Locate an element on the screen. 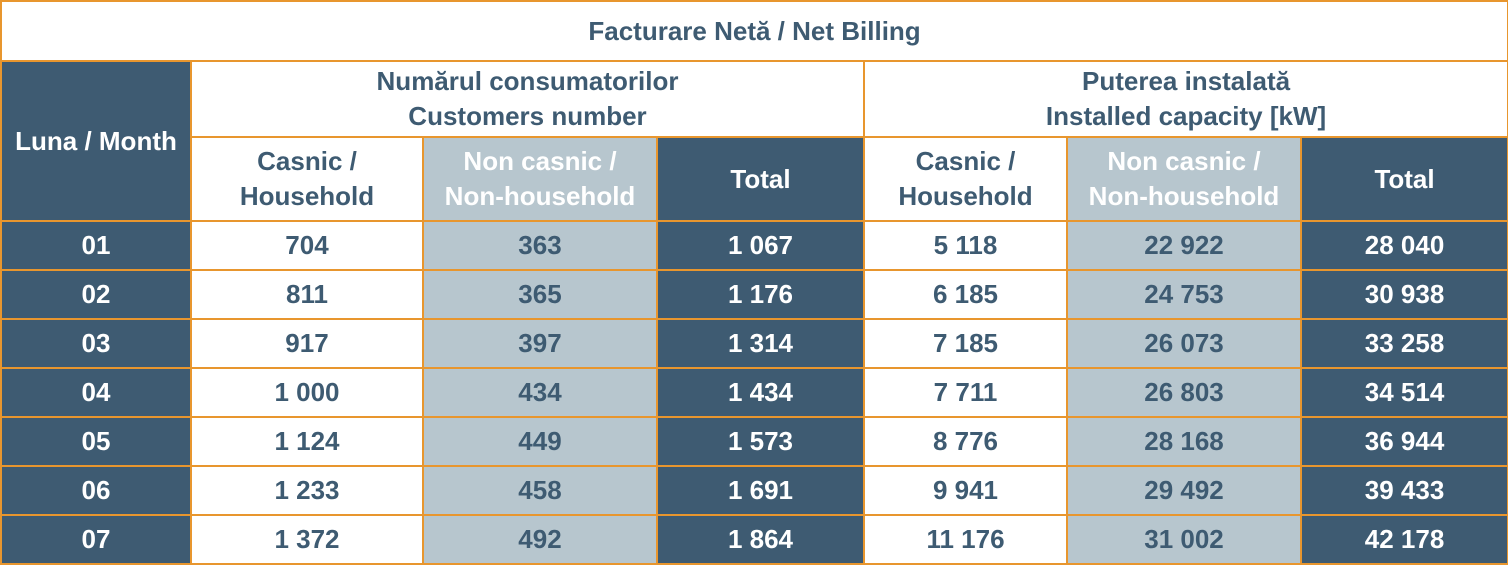  table-row: 03 917 397 1 314 7 185 26 073 33 258 is located at coordinates (754, 343).